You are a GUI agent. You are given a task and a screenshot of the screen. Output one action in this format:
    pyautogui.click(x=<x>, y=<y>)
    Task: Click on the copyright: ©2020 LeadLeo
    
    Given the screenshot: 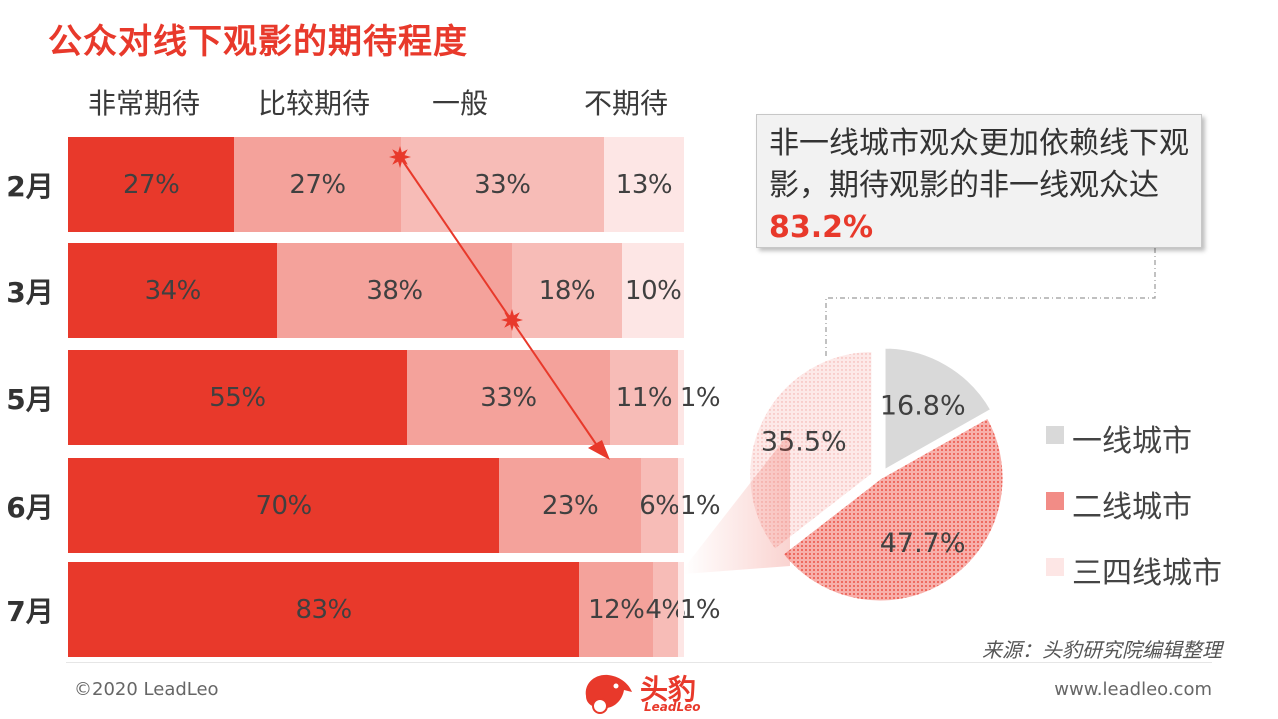 What is the action you would take?
    pyautogui.click(x=146, y=689)
    